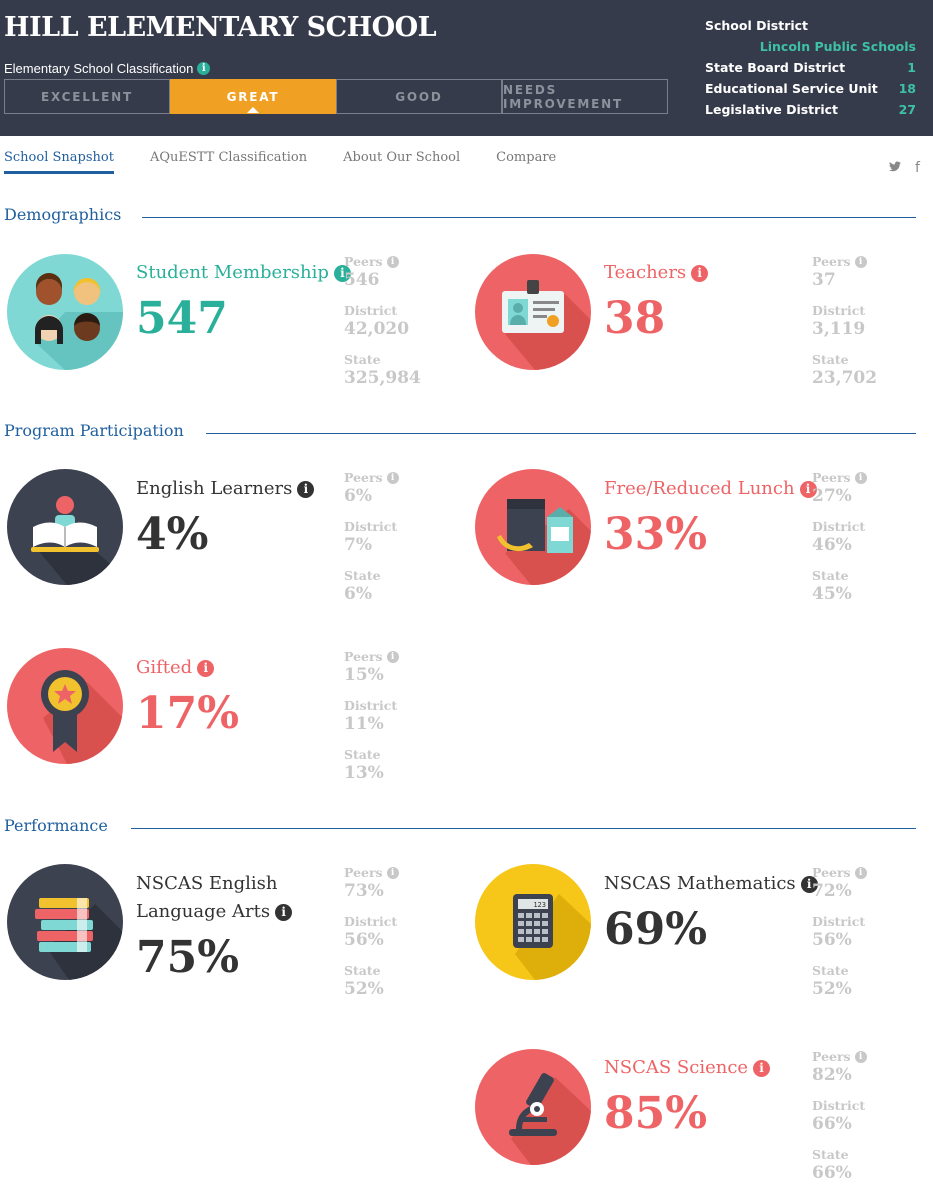  I want to click on nscas-math-label-row: NSCAS Mathematics i, so click(711, 884).